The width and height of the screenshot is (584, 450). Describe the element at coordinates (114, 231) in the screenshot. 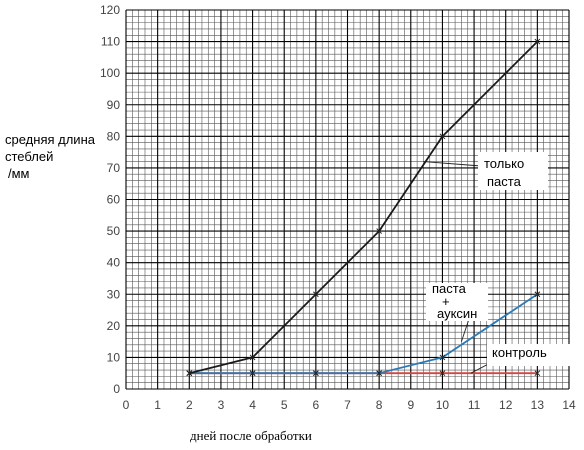

I see `y-tick-label: 50` at that location.